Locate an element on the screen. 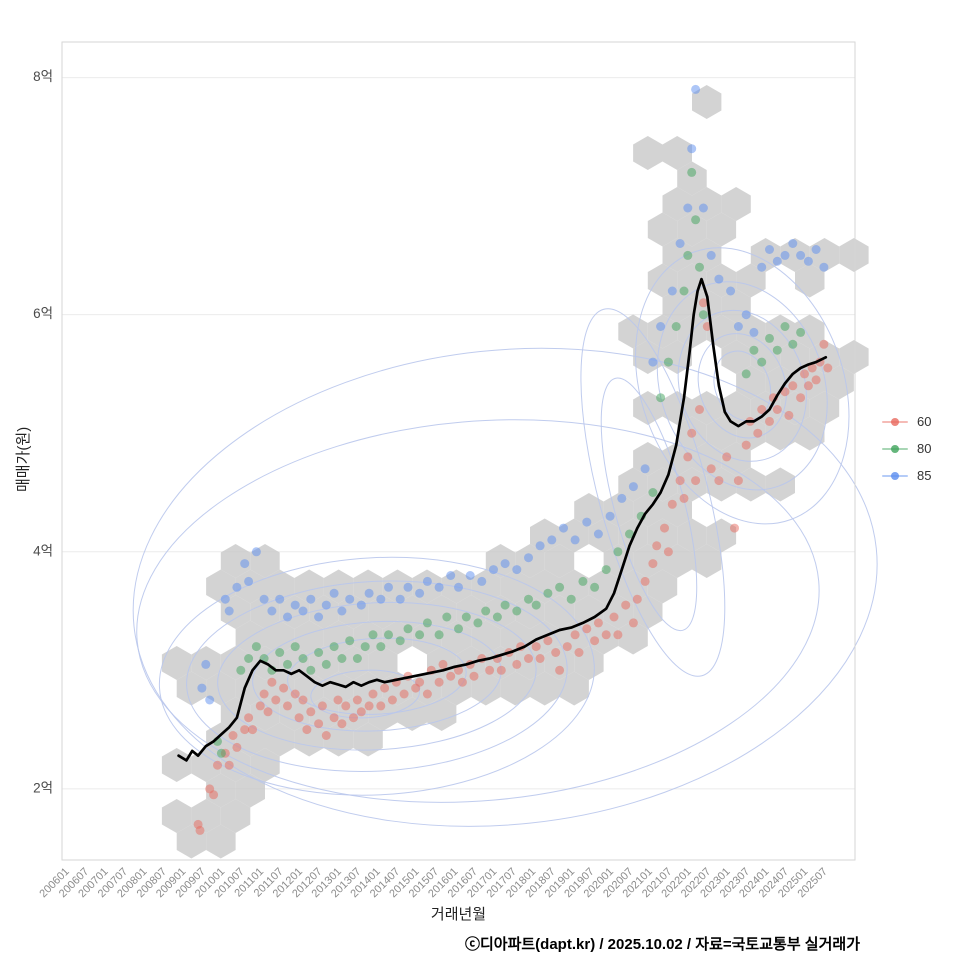  legend-item-80: 80 is located at coordinates (906, 448).